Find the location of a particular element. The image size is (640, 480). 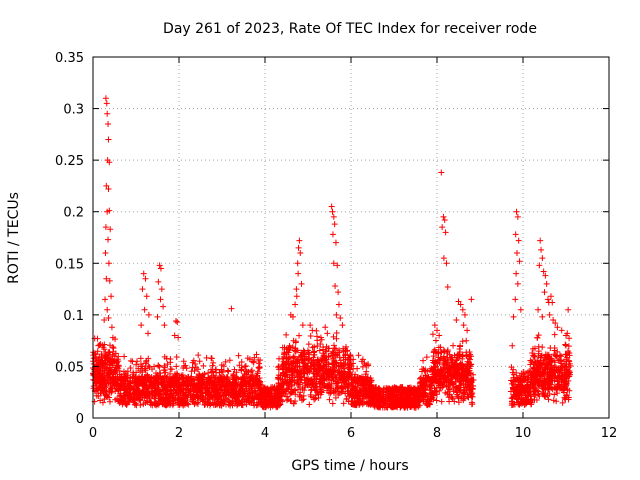

y-tick-label: 0.3 is located at coordinates (73, 110).